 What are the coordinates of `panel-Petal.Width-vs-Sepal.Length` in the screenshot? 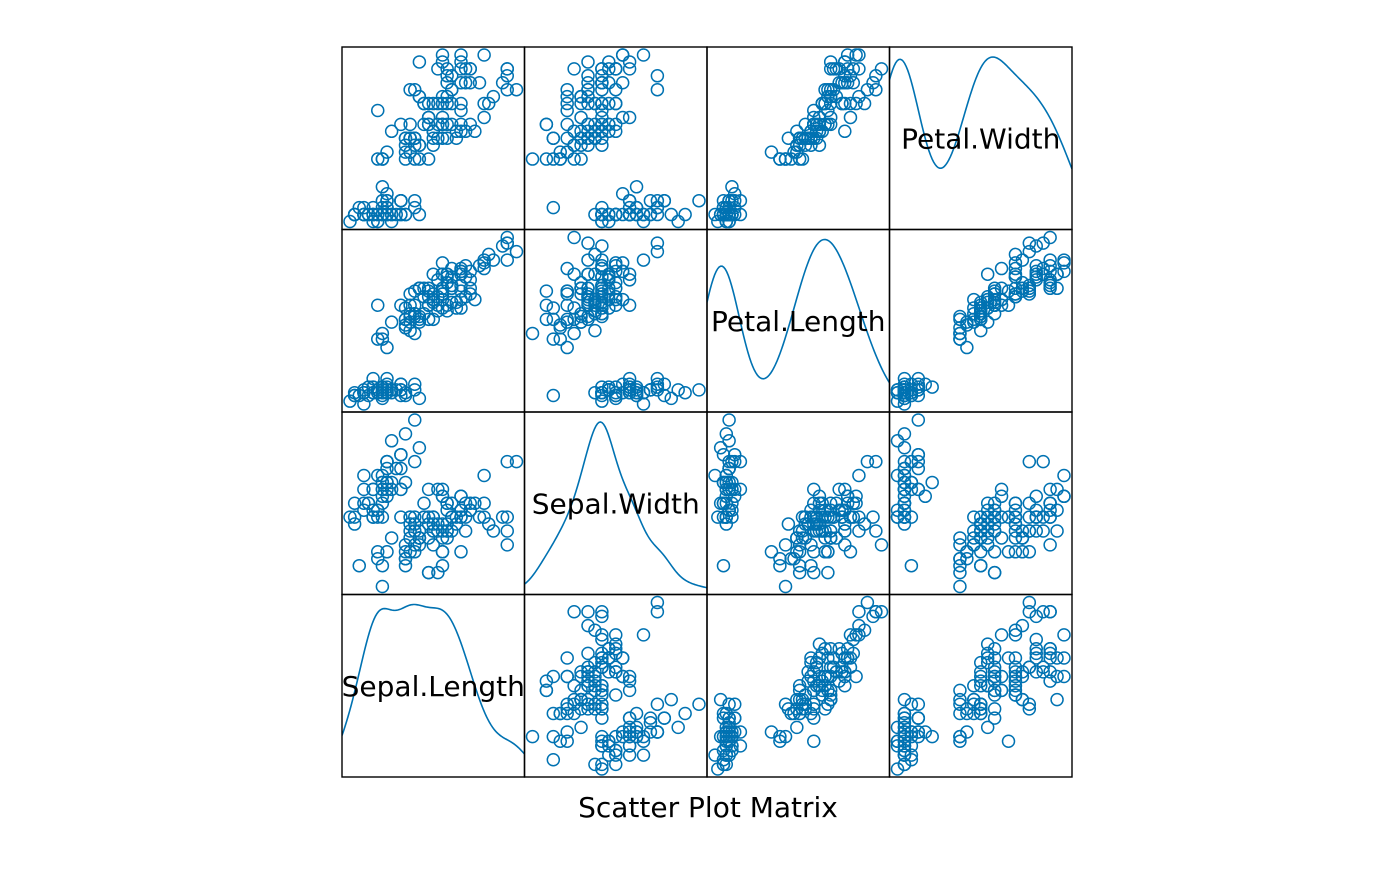 It's located at (433, 138).